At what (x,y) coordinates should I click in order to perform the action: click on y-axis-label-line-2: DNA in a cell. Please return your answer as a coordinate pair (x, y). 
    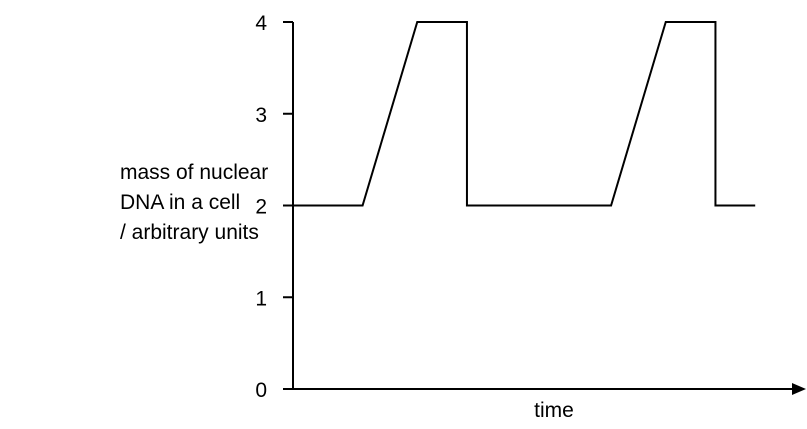
    Looking at the image, I should click on (180, 202).